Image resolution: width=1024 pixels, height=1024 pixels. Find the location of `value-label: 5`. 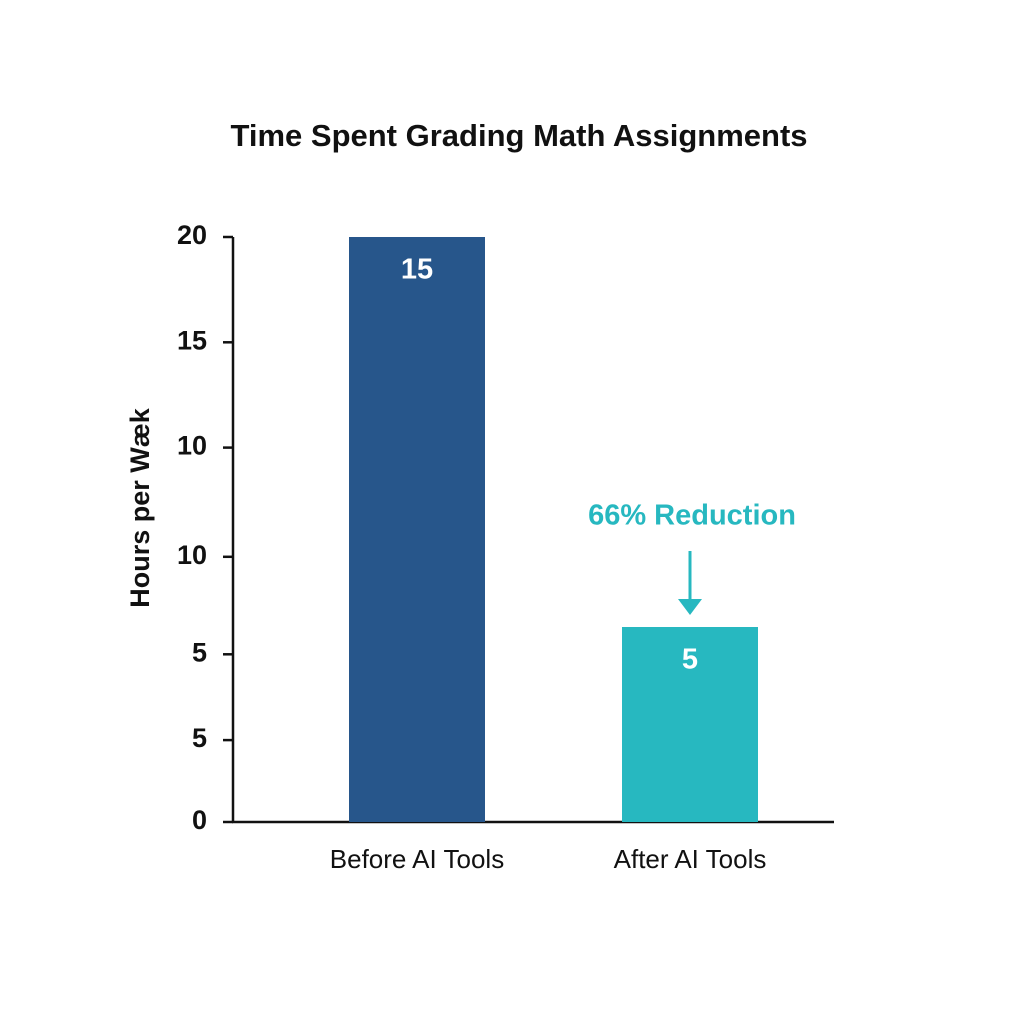

value-label: 5 is located at coordinates (690, 660).